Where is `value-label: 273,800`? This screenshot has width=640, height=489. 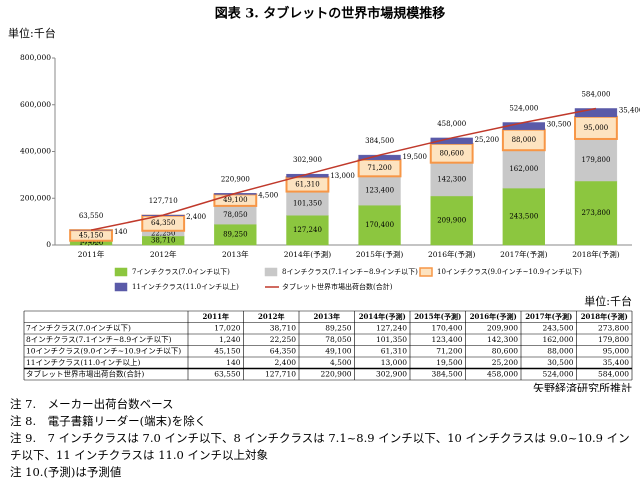 value-label: 273,800 is located at coordinates (595, 213).